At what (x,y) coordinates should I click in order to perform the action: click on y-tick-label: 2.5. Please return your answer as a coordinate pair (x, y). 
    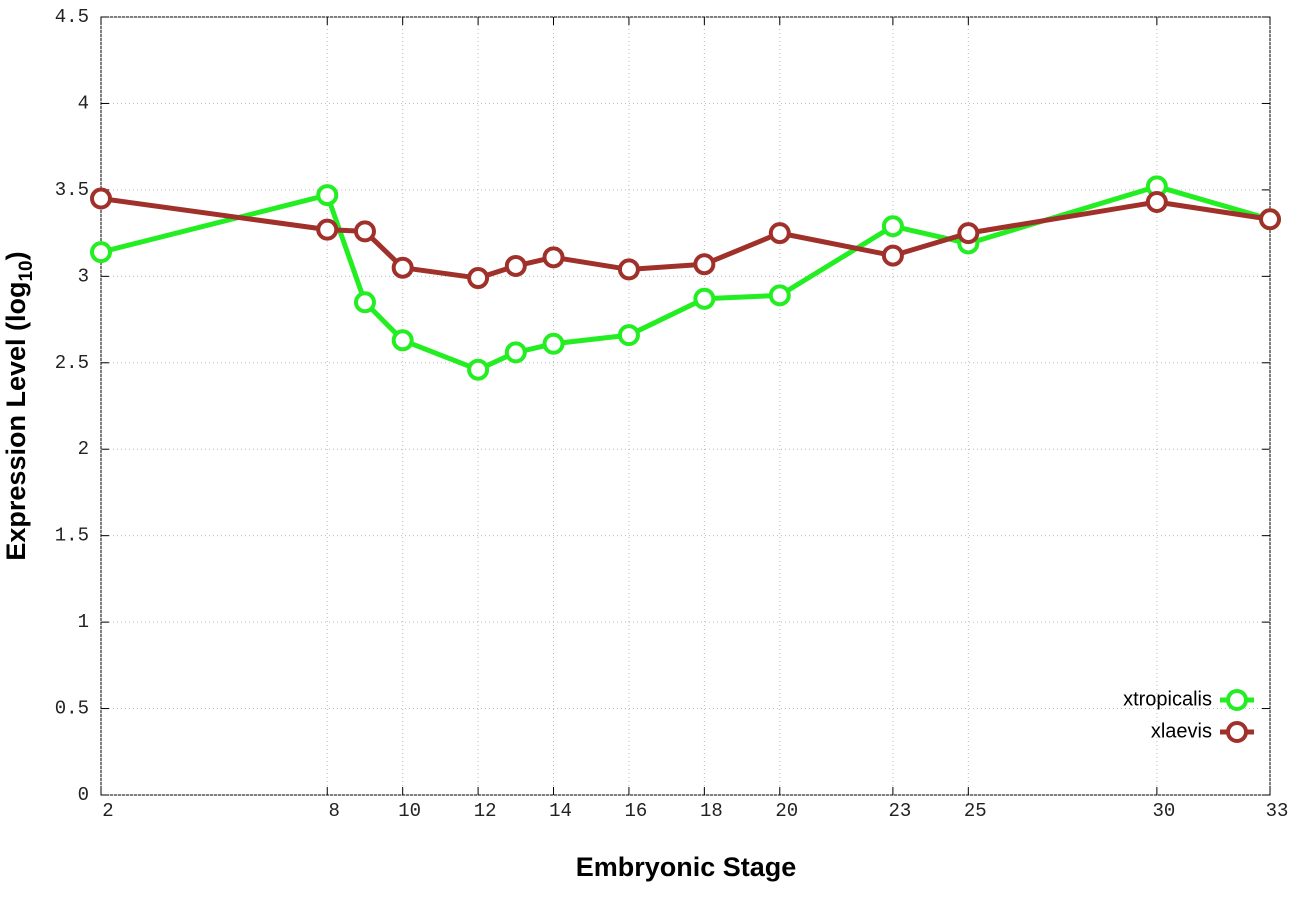
    Looking at the image, I should click on (72, 363).